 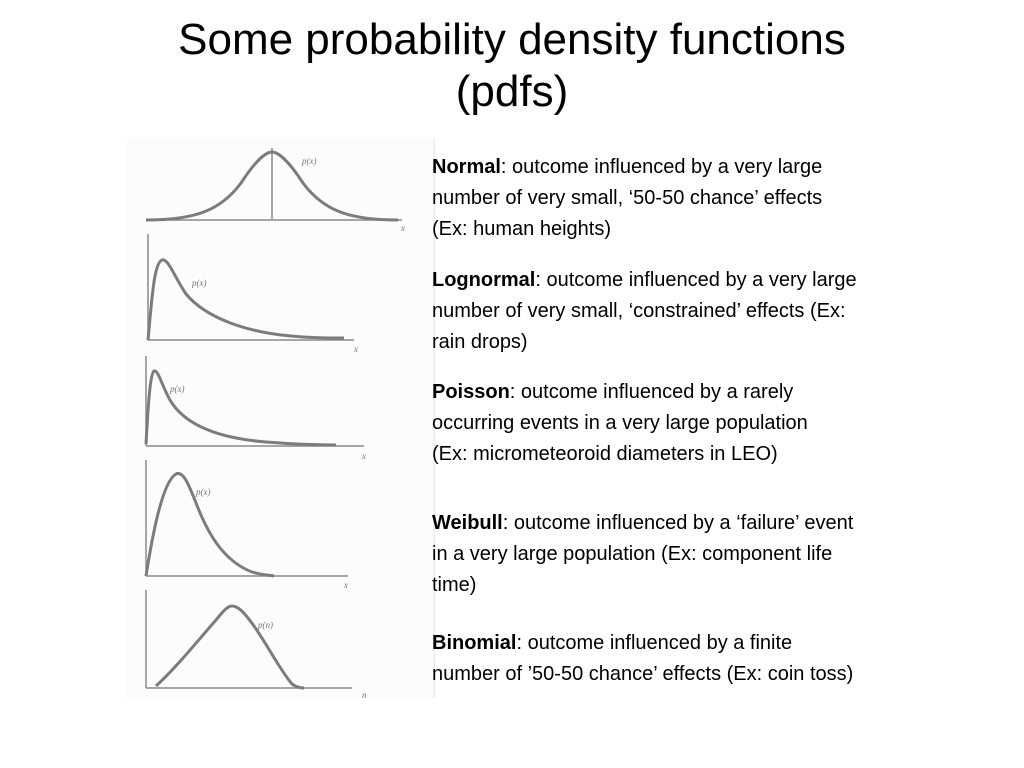 I want to click on weibull-pdf-plot: p(x) x, so click(x=246, y=525).